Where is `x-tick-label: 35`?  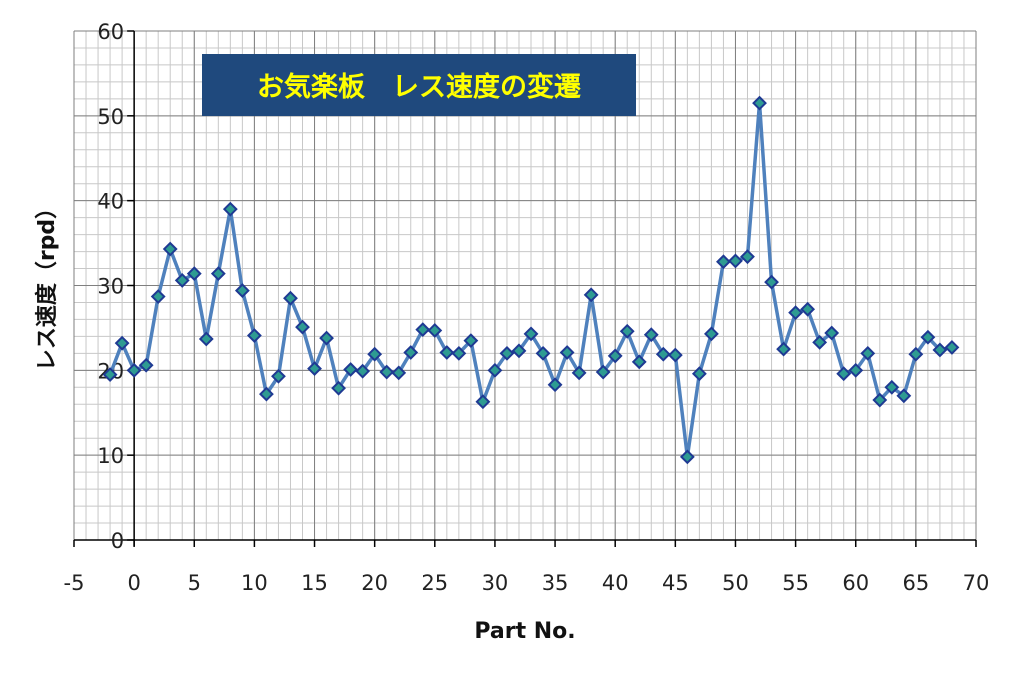
x-tick-label: 35 is located at coordinates (555, 583).